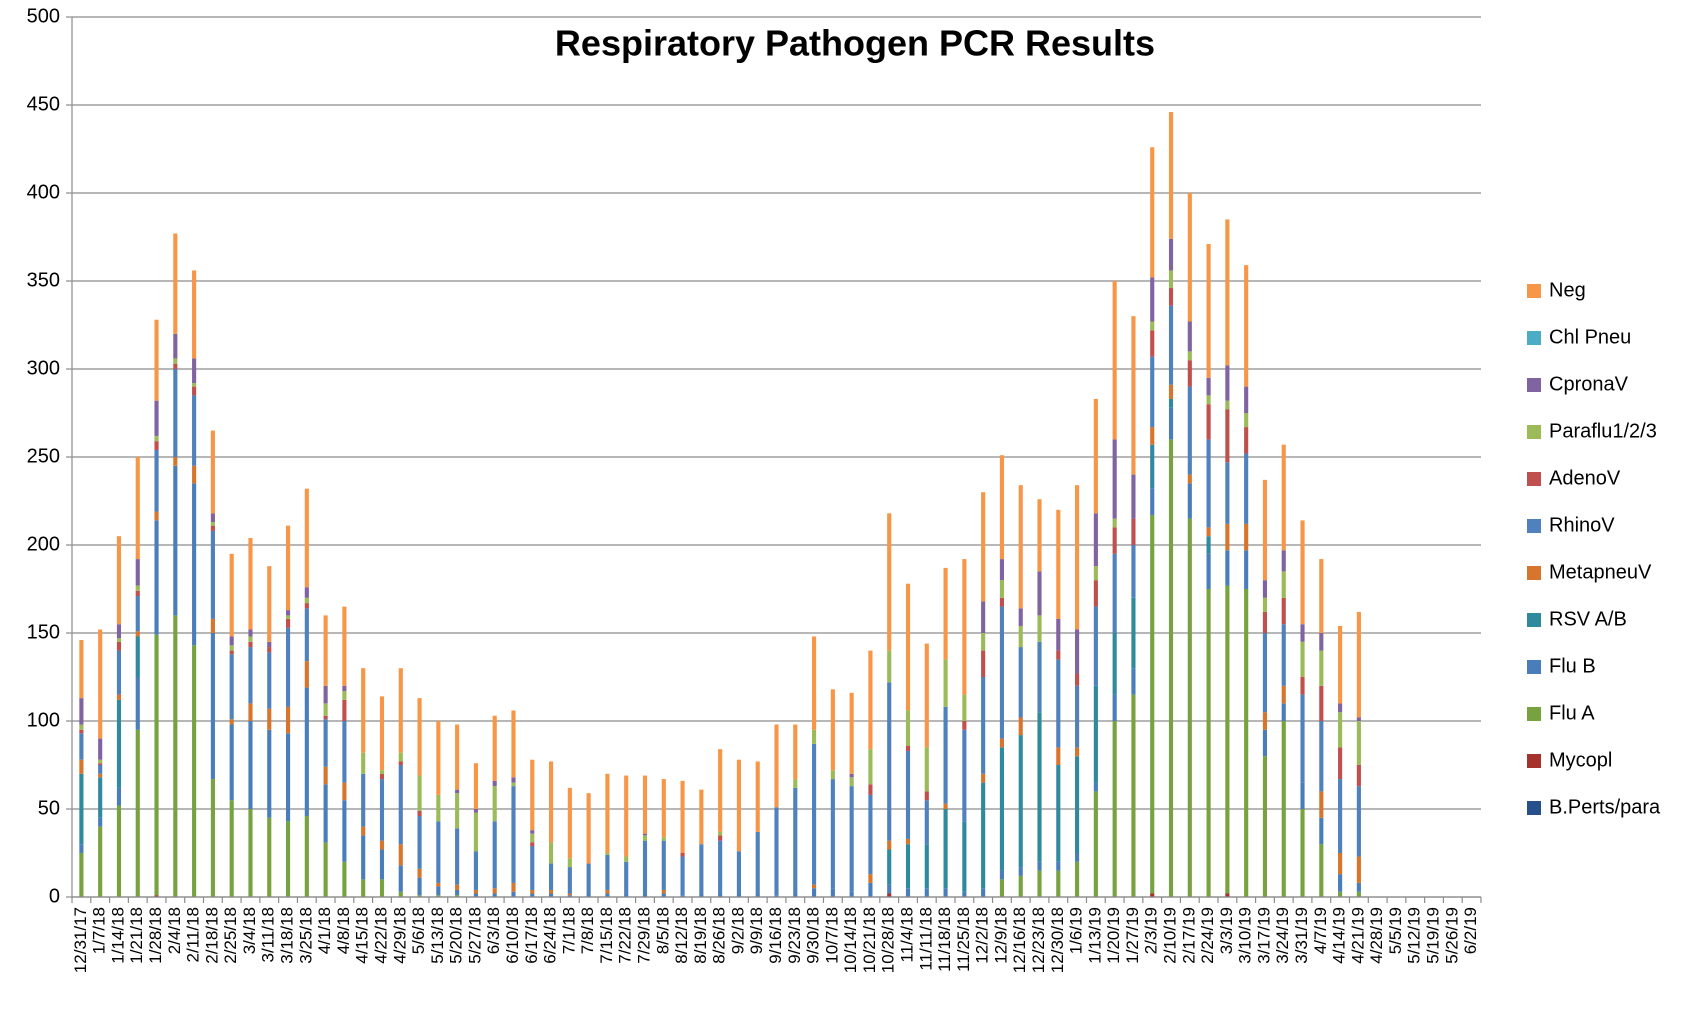  What do you see at coordinates (268, 934) in the screenshot?
I see `x-tick-label: 3/11/18` at bounding box center [268, 934].